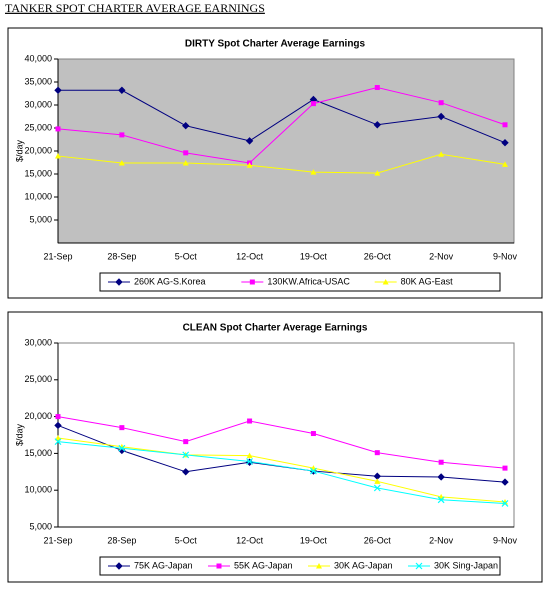  Describe the element at coordinates (163, 565) in the screenshot. I see `legend-label: 75K AG-Japan` at that location.